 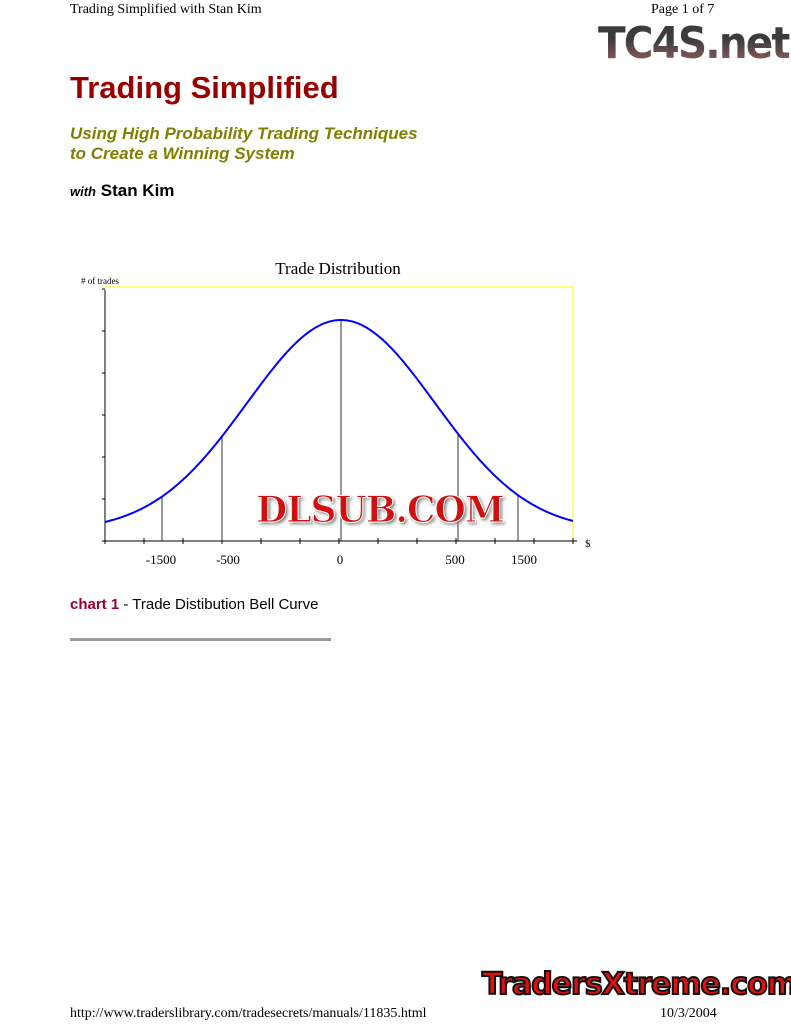 What do you see at coordinates (339, 421) in the screenshot?
I see `bell-curve-line` at bounding box center [339, 421].